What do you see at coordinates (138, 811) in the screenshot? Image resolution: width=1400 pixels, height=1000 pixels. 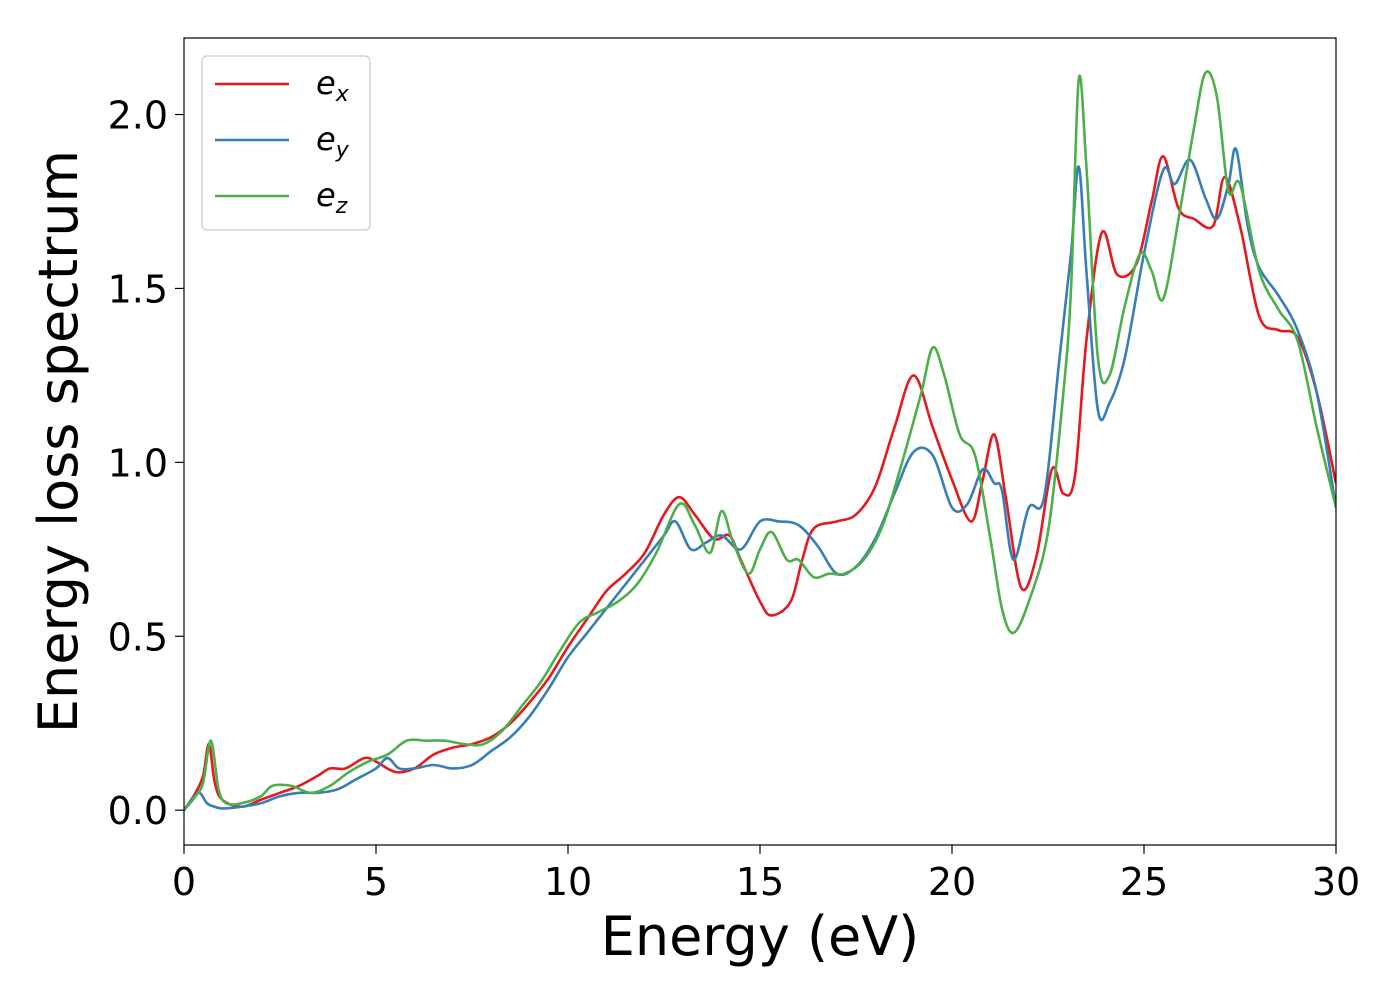 I see `y-tick-label: 0.0` at bounding box center [138, 811].